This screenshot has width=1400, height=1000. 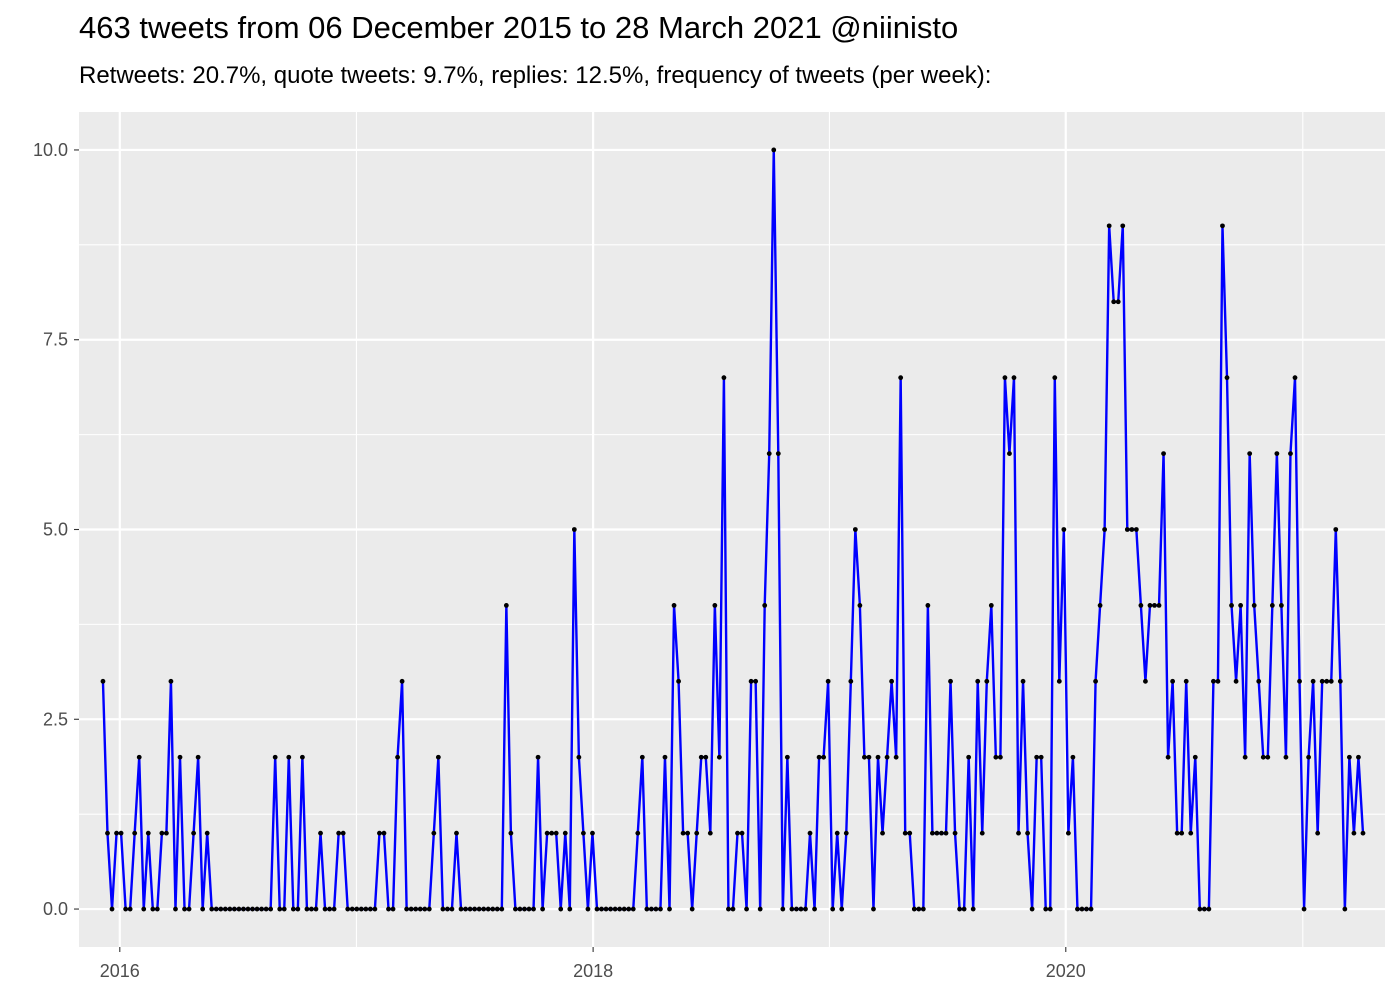 What do you see at coordinates (1066, 971) in the screenshot?
I see `x-tick-label: 2020` at bounding box center [1066, 971].